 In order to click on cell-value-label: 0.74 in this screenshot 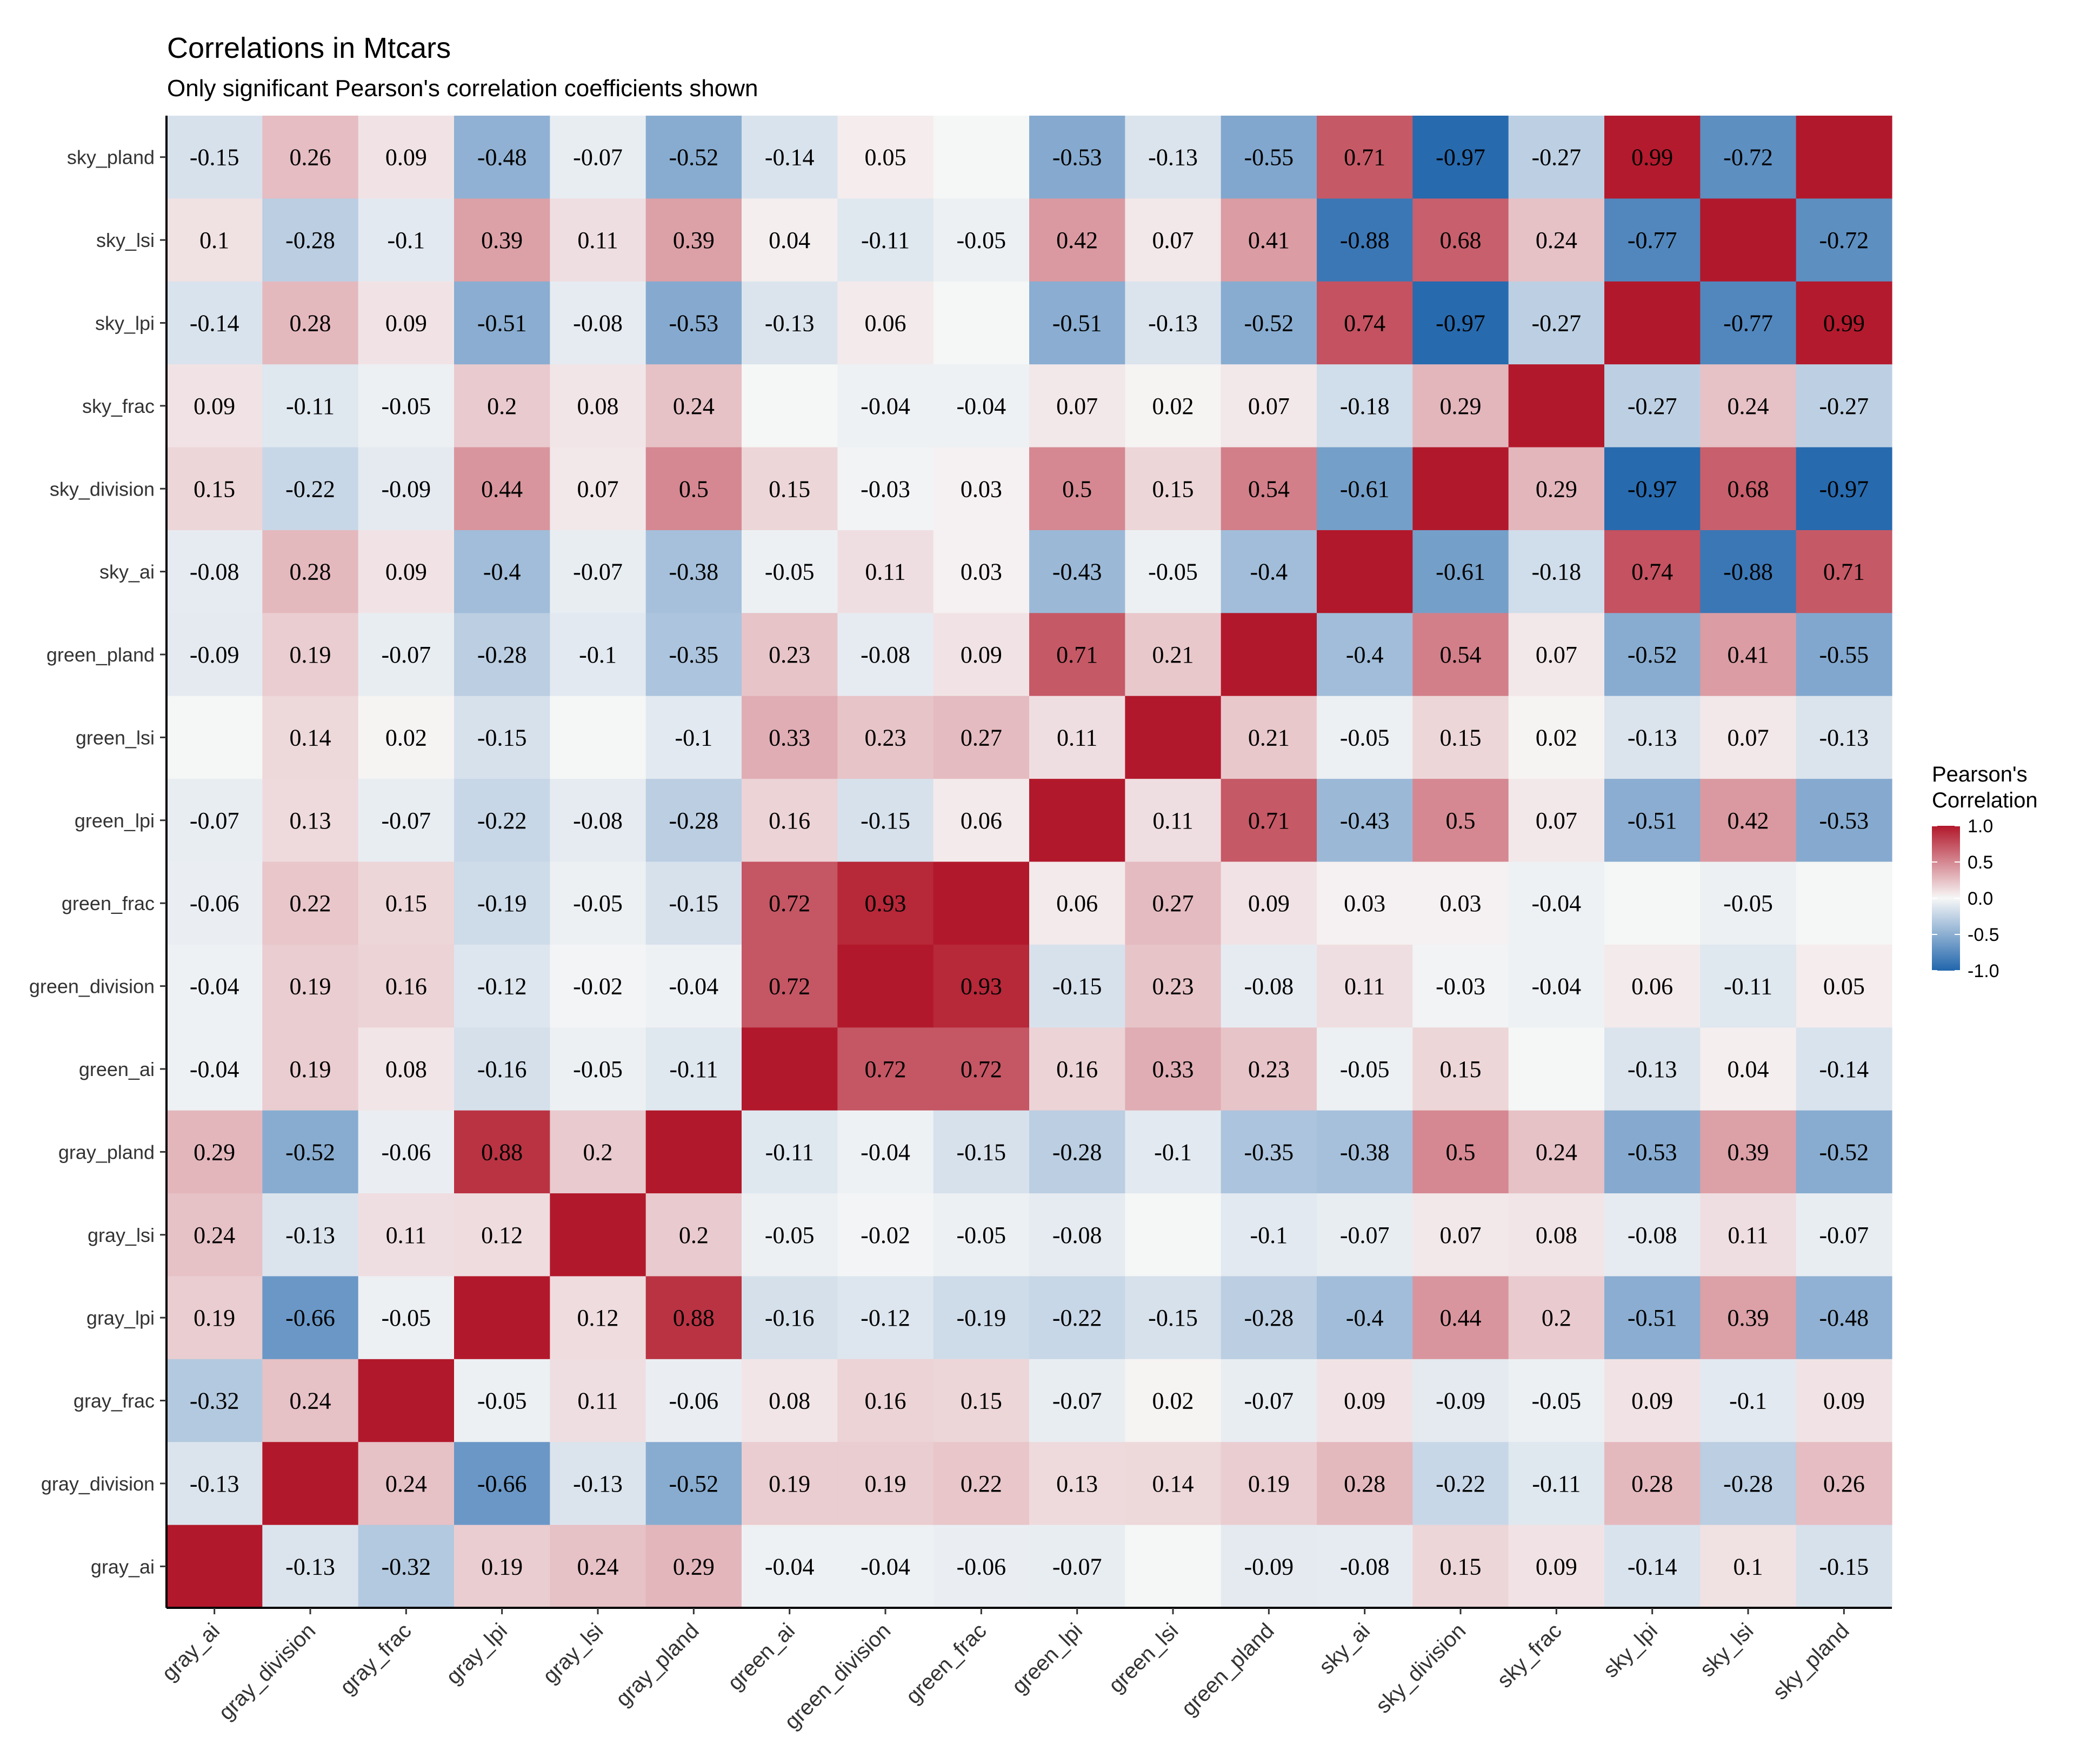, I will do `click(1652, 572)`.